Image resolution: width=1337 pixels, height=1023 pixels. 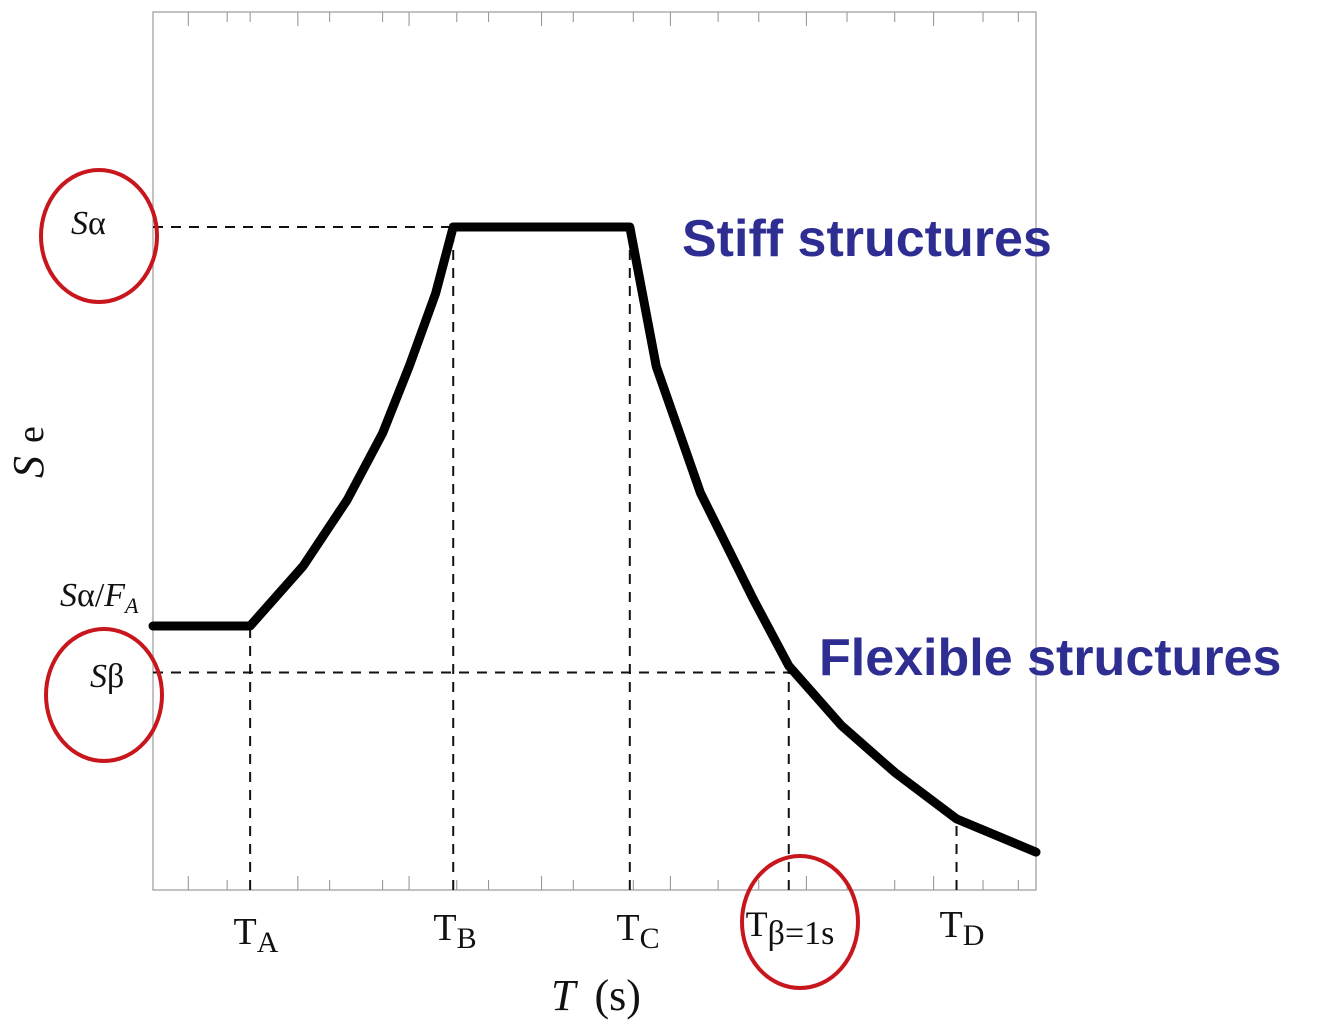 I want to click on x-tick-label-sub: D, so click(x=974, y=935).